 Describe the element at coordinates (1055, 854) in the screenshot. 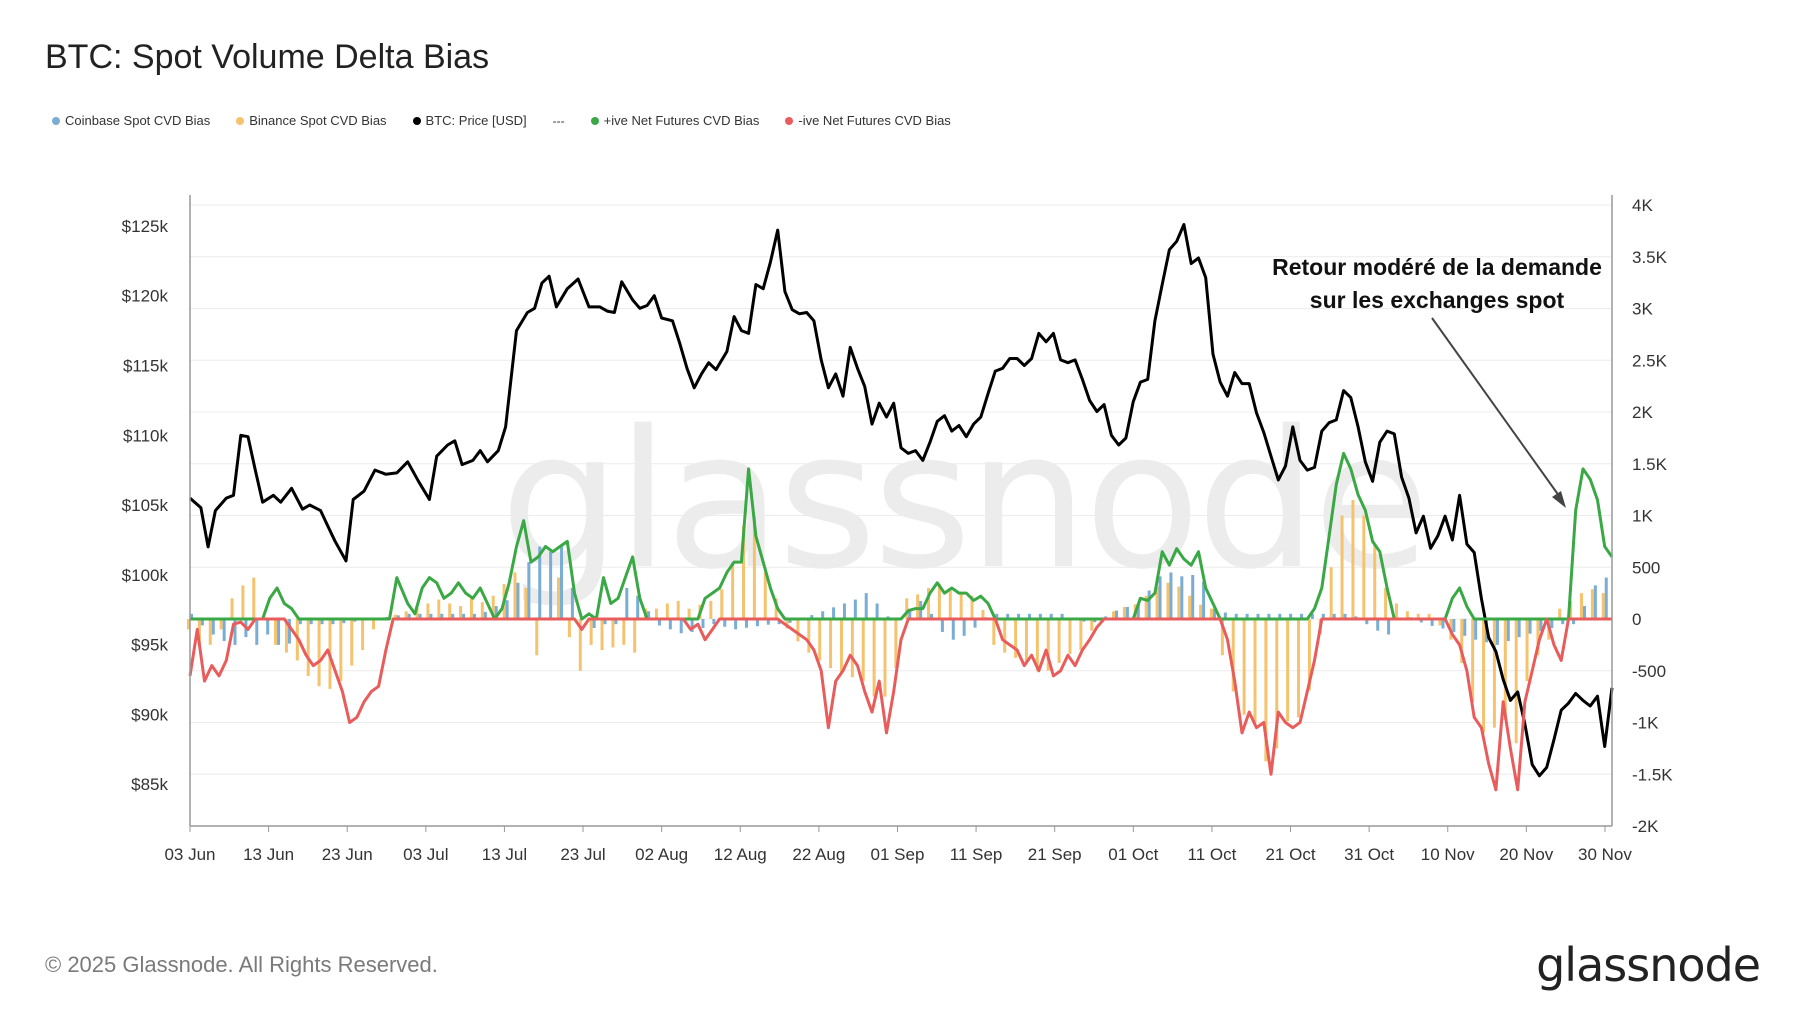

I see `x-tick-label: 21 Sep` at that location.